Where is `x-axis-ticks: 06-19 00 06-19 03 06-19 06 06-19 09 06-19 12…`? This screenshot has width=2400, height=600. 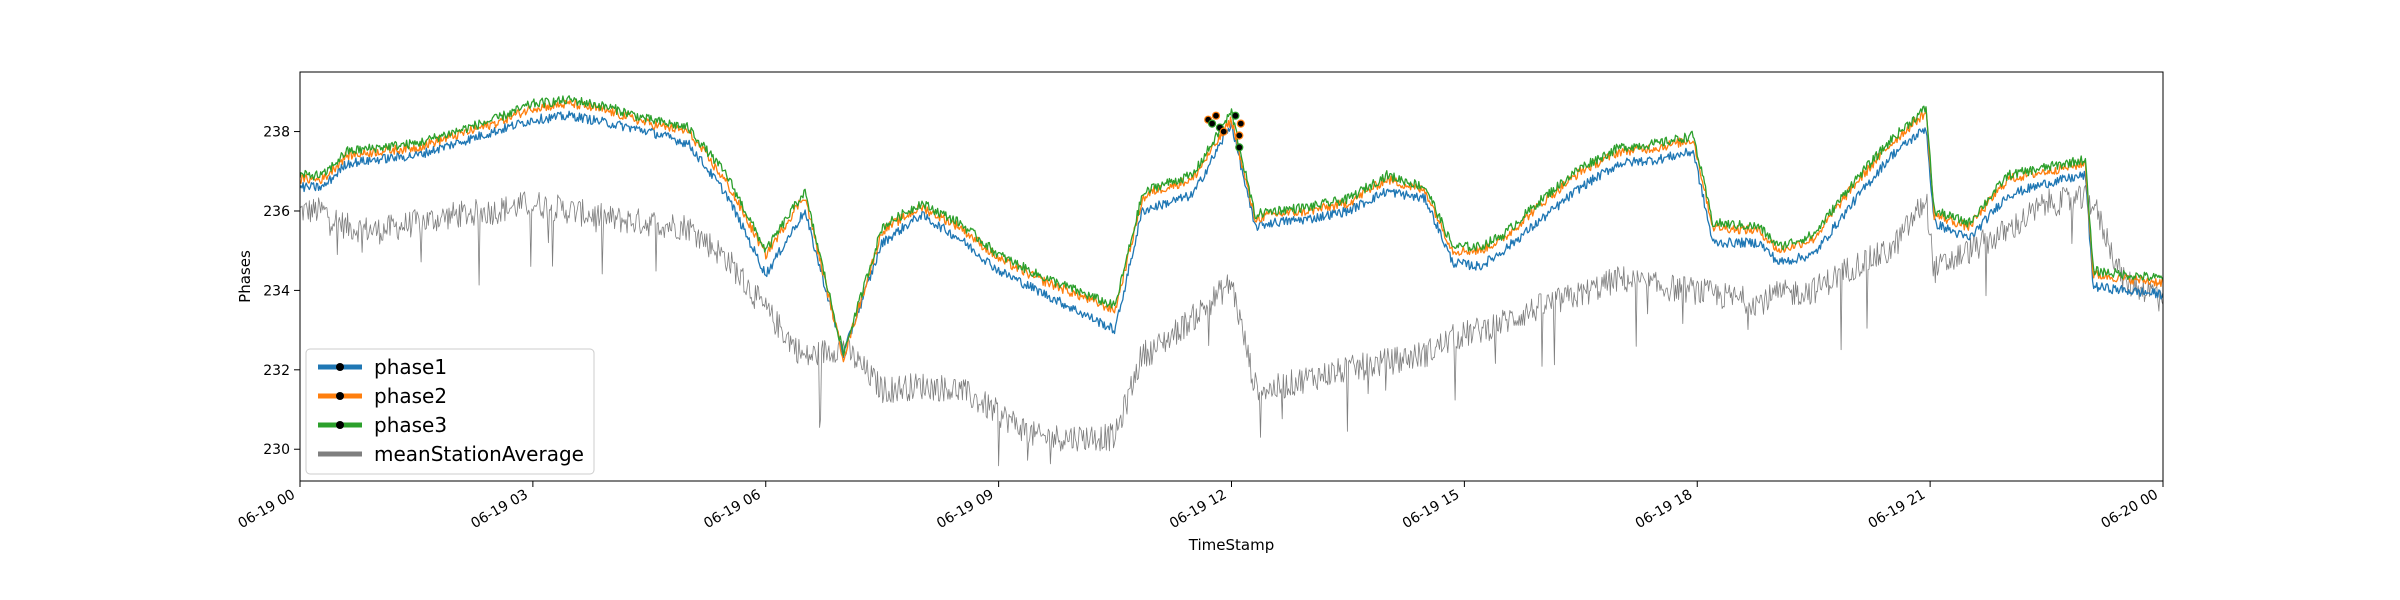 x-axis-ticks: 06-19 00 06-19 03 06-19 06 06-19 09 06-19 12… is located at coordinates (1199, 506).